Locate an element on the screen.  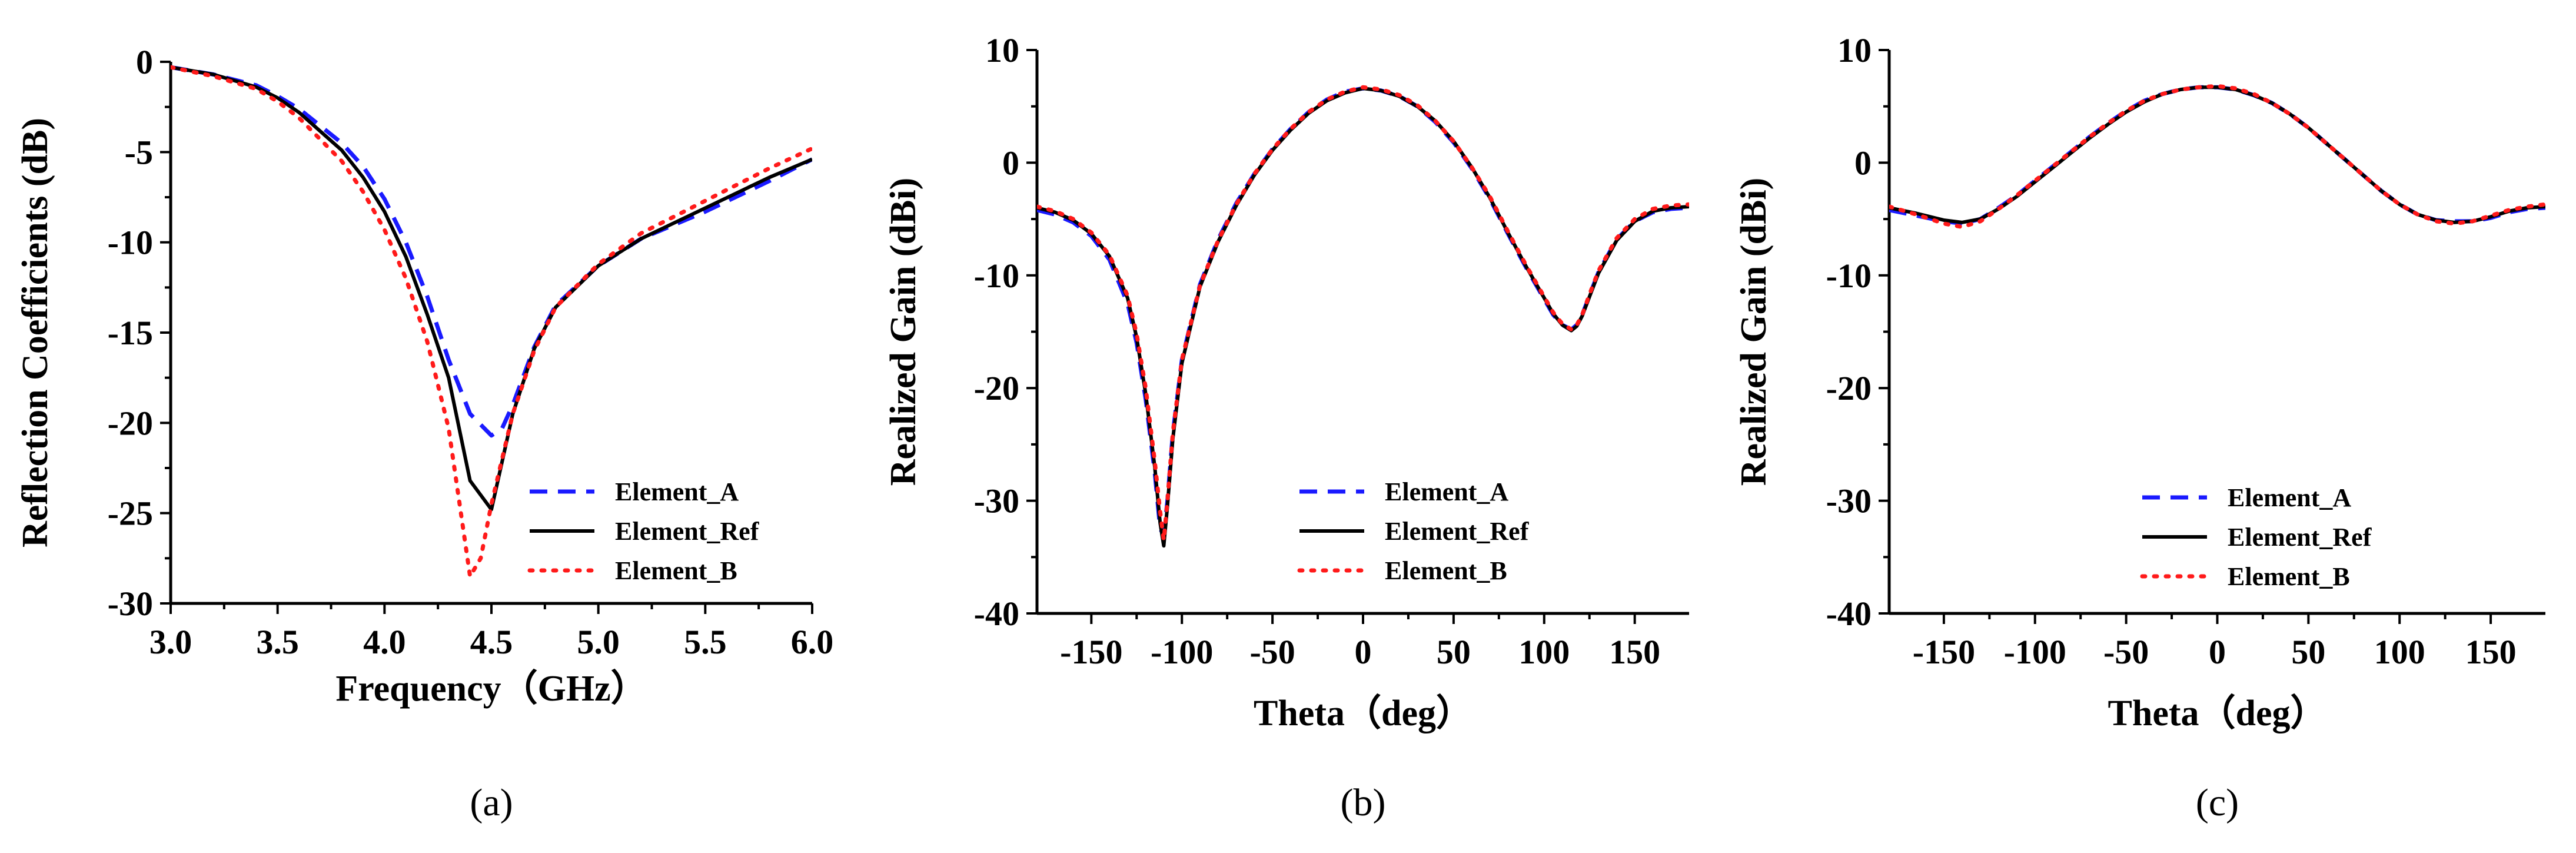
x-tick-label: 3.5 is located at coordinates (277, 642).